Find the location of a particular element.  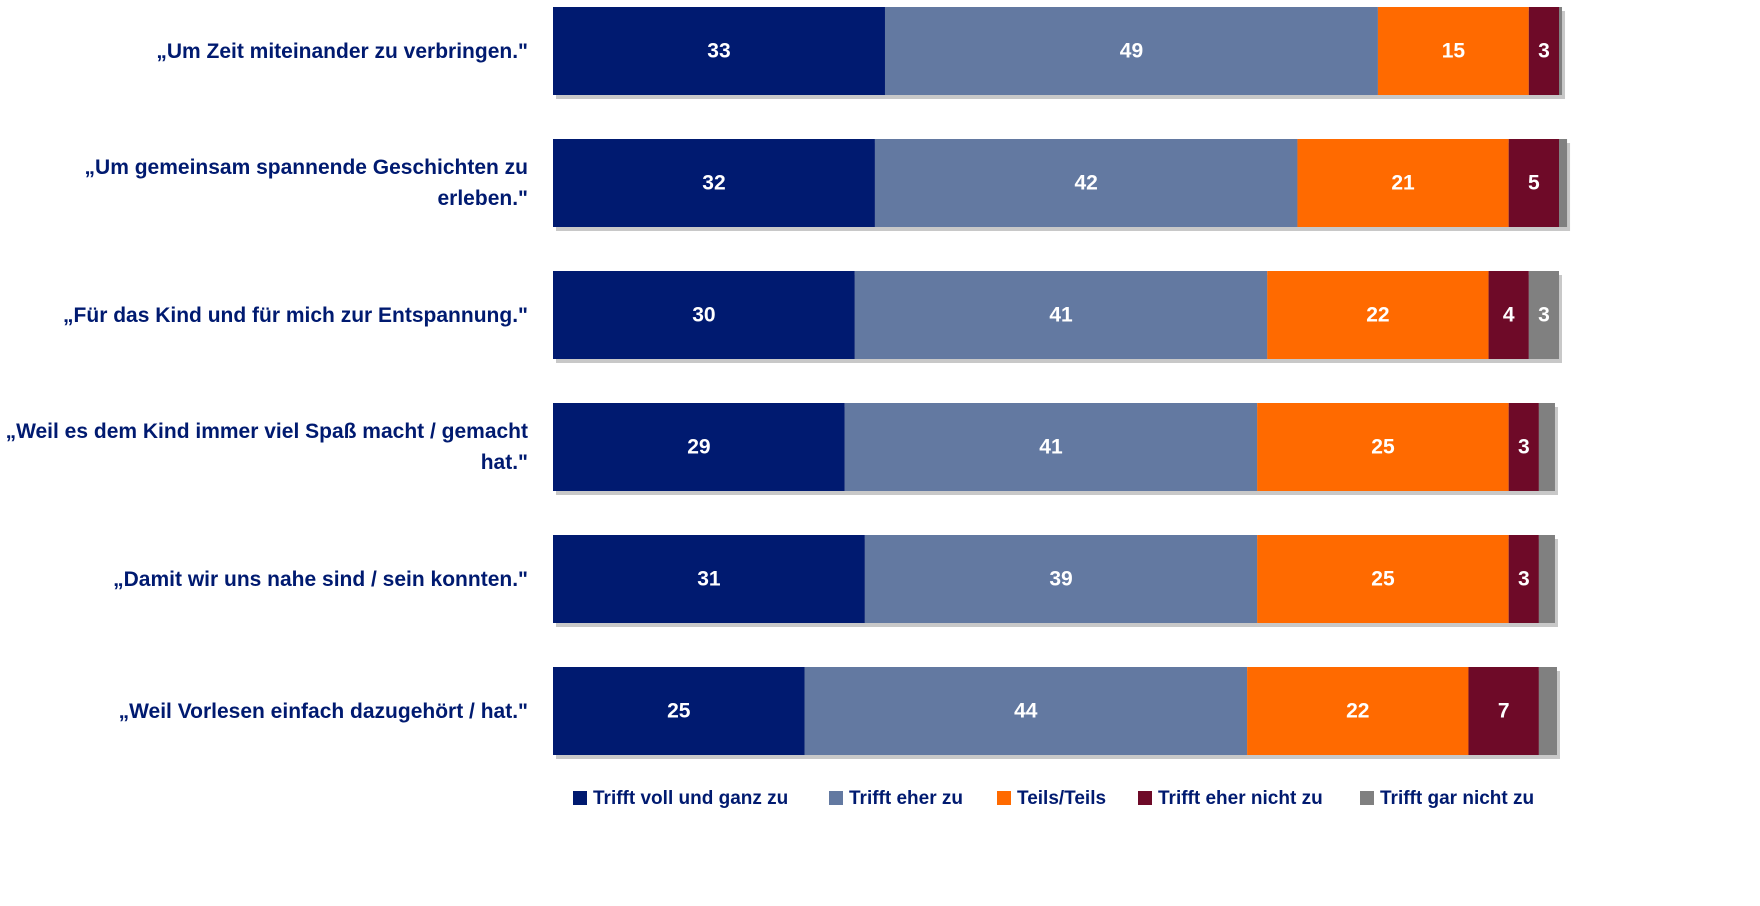

value-label: 30 is located at coordinates (703, 315).